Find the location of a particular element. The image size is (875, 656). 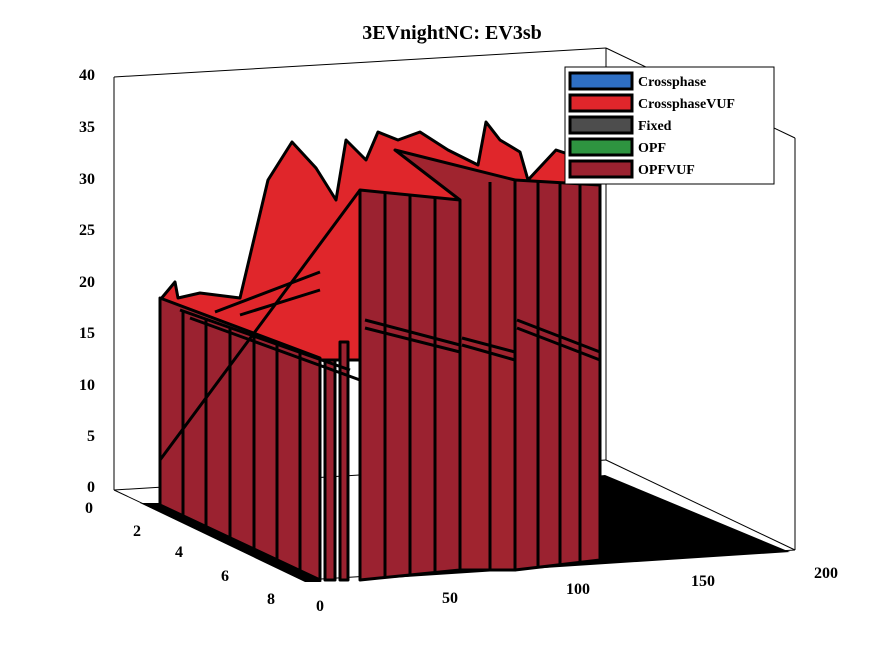

z-tick-label: 0 is located at coordinates (91, 487).